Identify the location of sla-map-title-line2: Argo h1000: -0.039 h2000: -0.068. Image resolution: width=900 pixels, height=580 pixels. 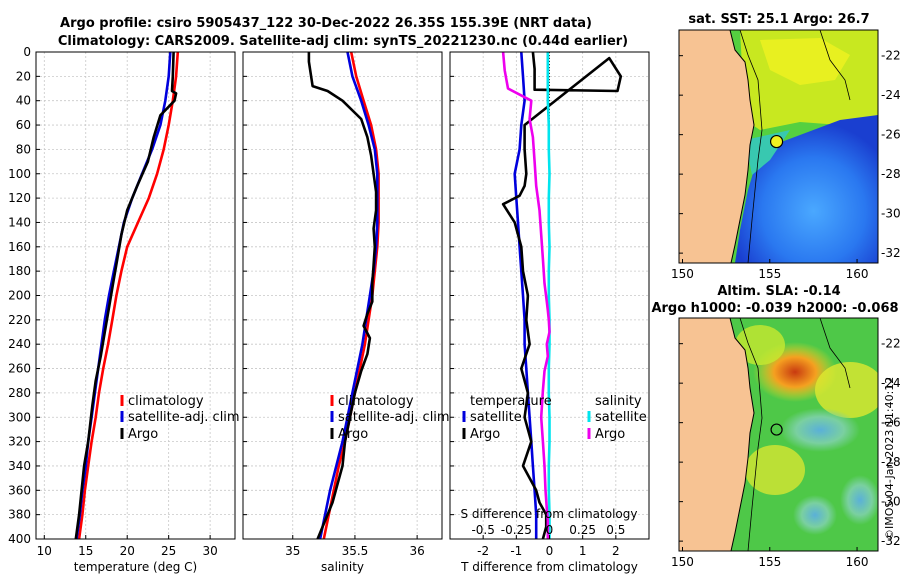
(774, 308).